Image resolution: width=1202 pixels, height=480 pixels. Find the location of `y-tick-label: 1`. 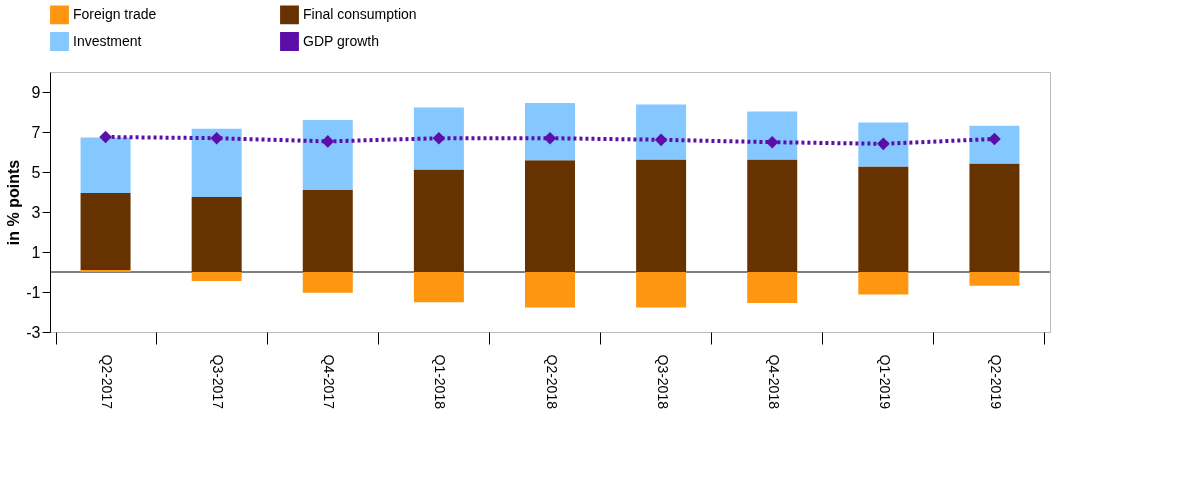

y-tick-label: 1 is located at coordinates (36, 252).